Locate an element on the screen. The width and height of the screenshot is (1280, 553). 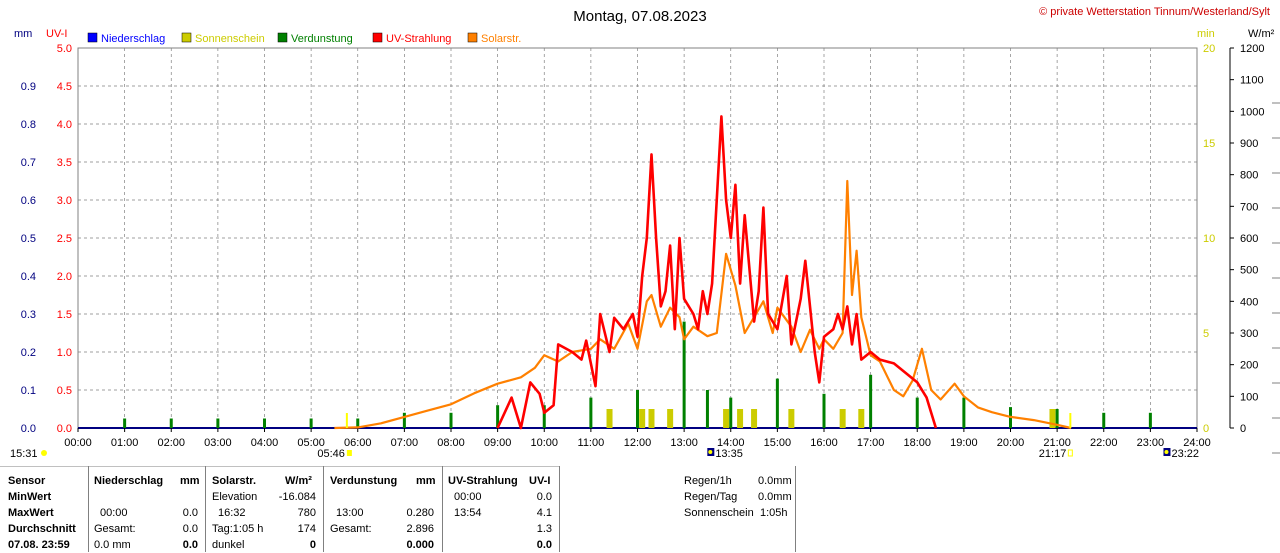
stats-verdunstung-unit: mm is located at coordinates (426, 481).